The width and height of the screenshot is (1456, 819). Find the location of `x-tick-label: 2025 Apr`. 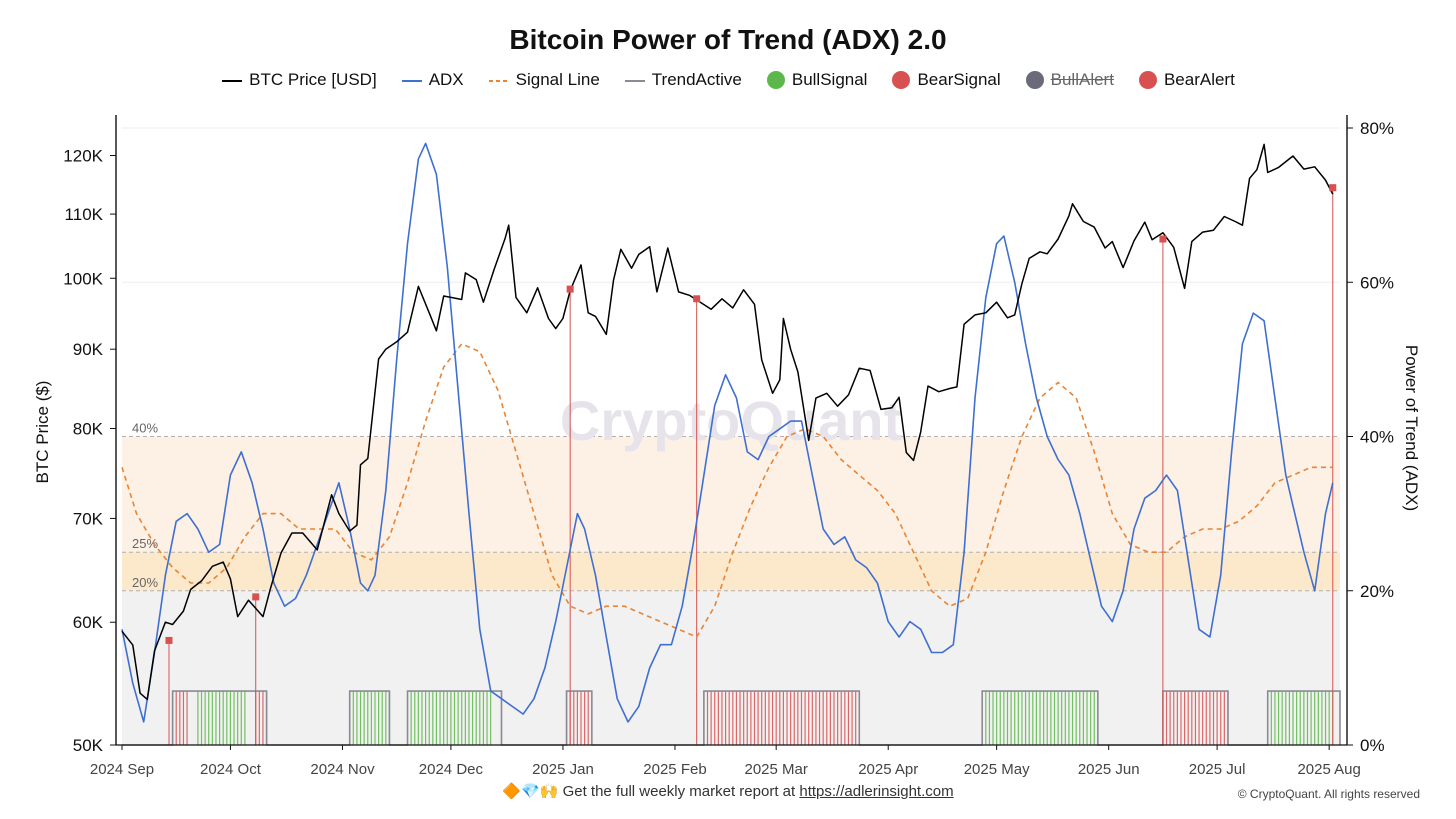

x-tick-label: 2025 Apr is located at coordinates (888, 769).